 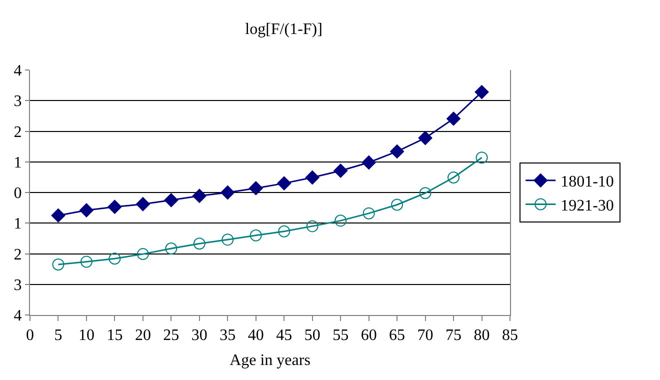 I want to click on x-tick-label: 10, so click(x=86, y=335).